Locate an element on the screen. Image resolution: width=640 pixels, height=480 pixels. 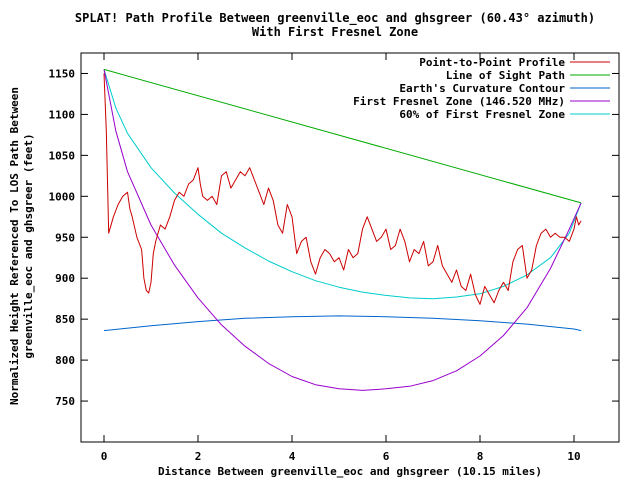
y-tick-label: 900 is located at coordinates (65, 278).